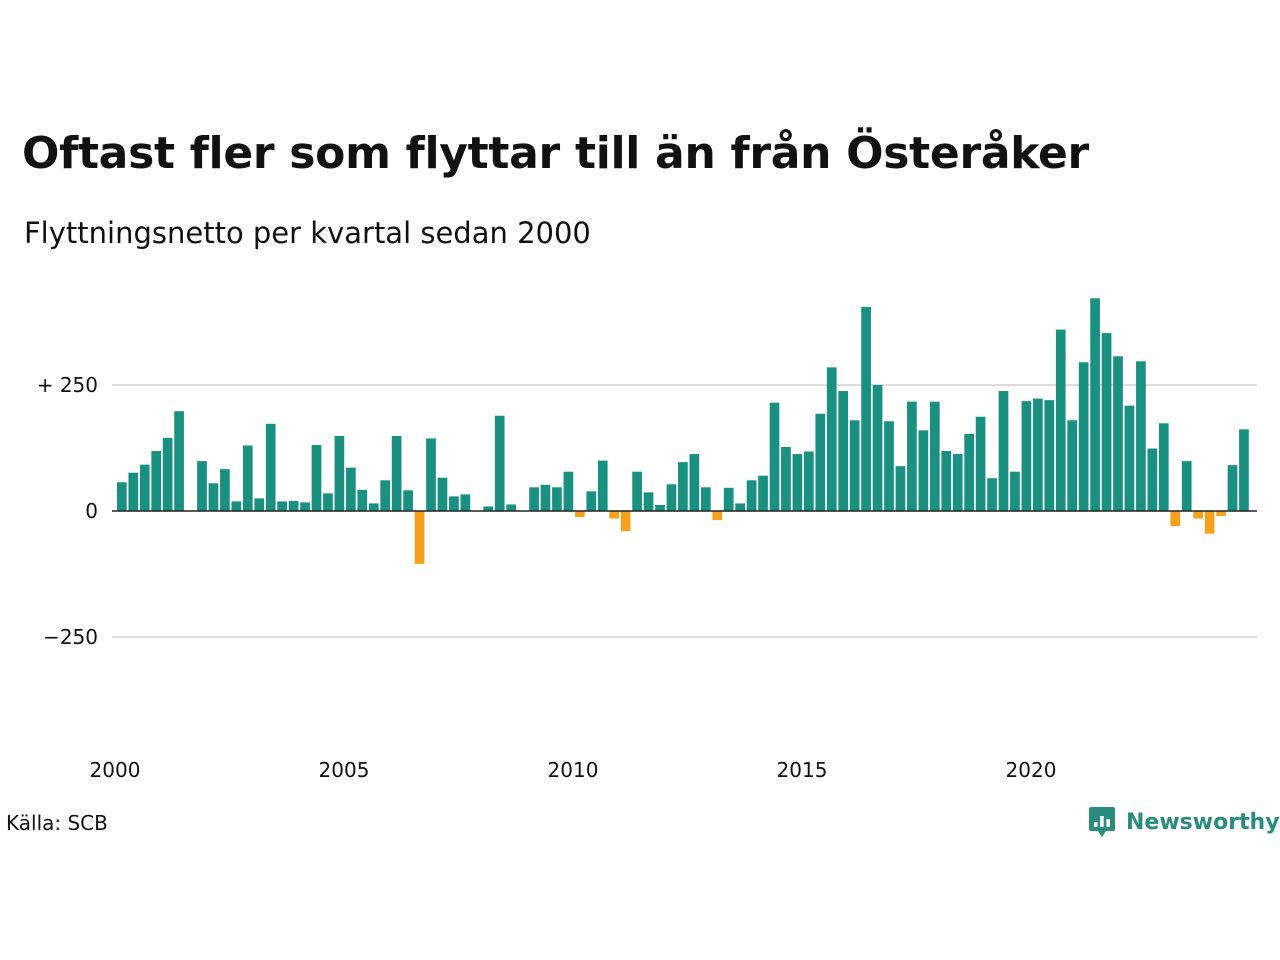 This screenshot has width=1280, height=960. I want to click on y-tick-label: −250, so click(70, 637).